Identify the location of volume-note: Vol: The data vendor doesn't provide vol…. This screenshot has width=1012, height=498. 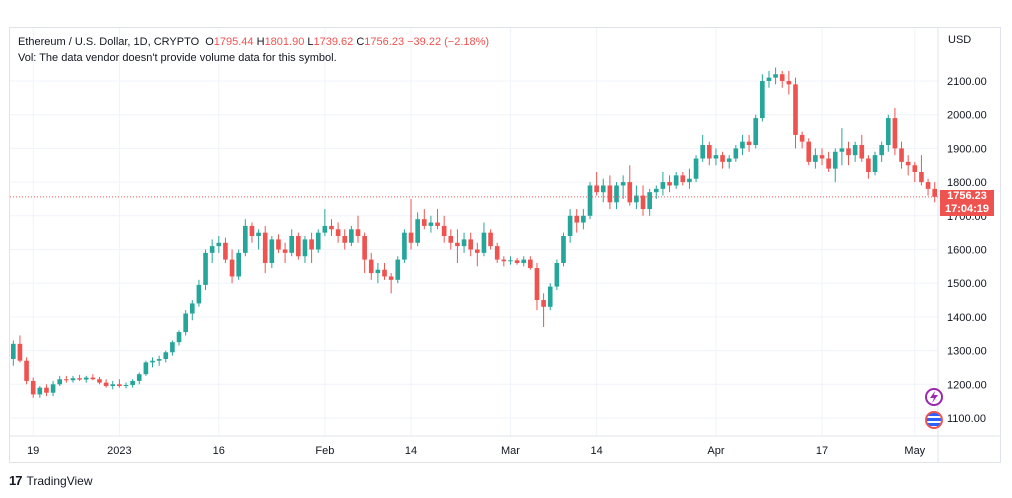
(177, 58).